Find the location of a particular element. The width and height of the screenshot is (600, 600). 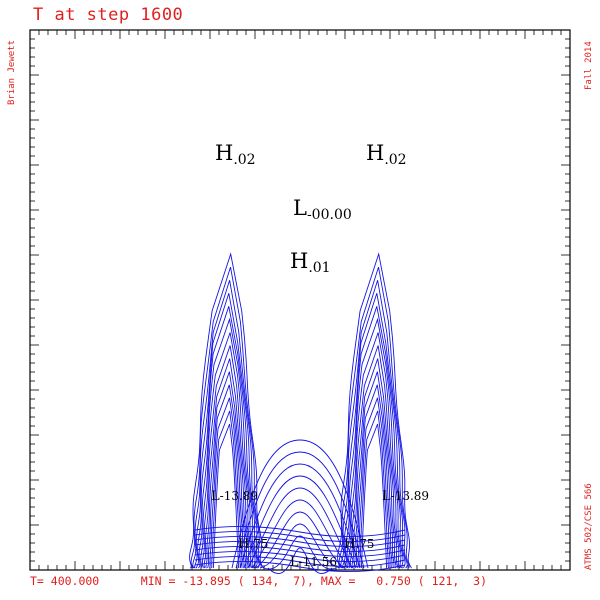

extremum-value: -00.00 is located at coordinates (329, 215).